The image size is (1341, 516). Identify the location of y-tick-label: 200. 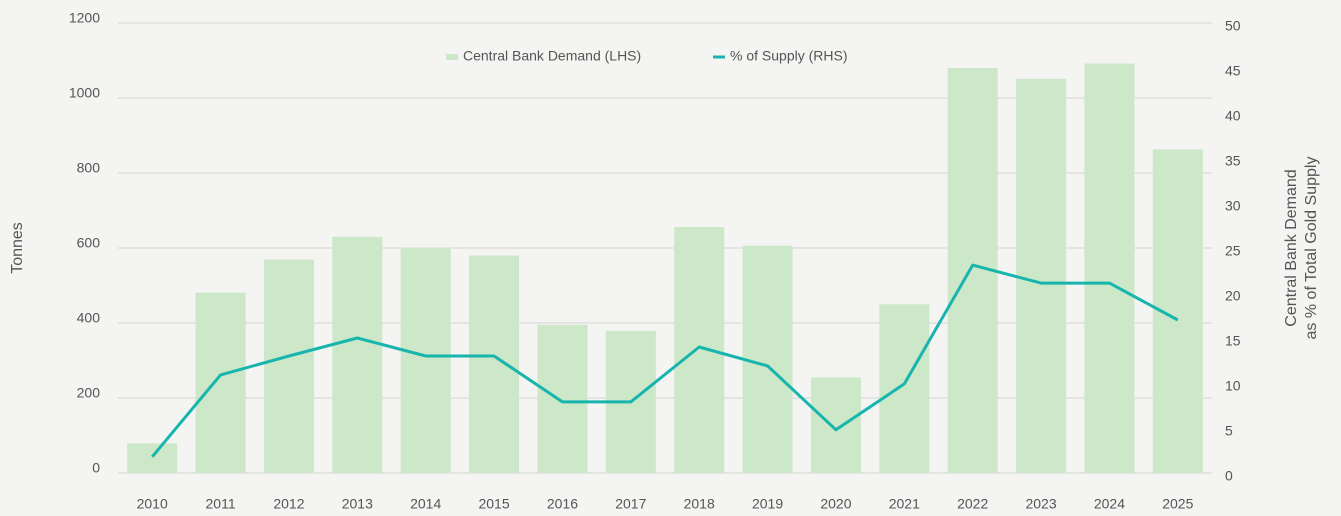
(89, 393).